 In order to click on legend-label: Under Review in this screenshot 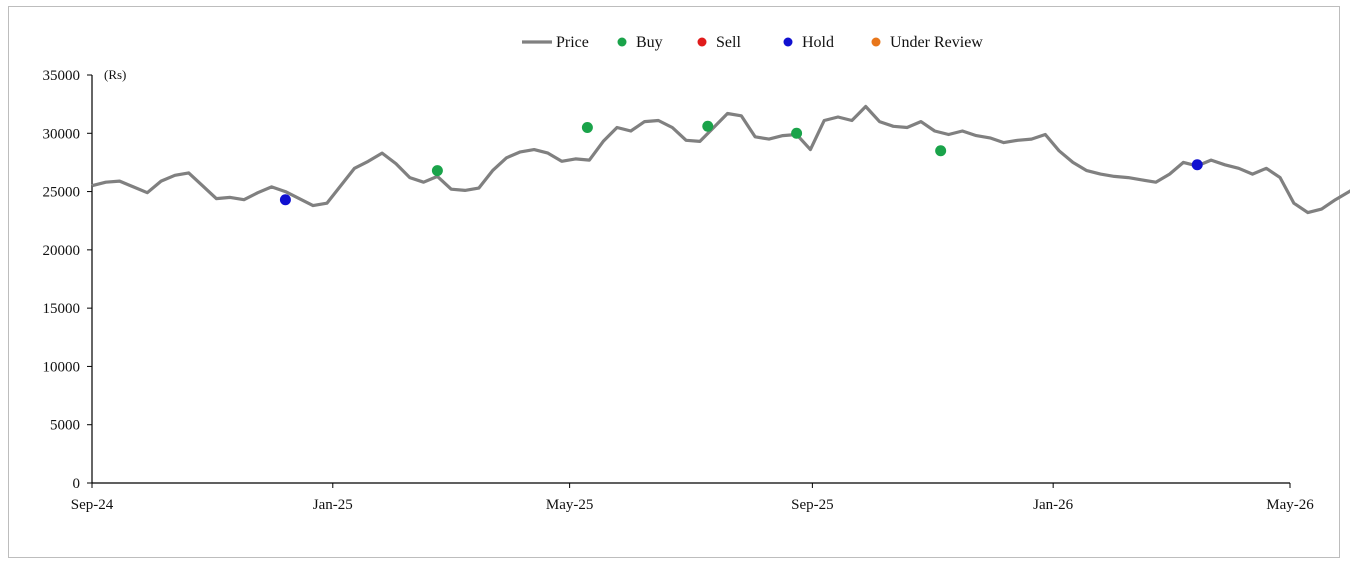, I will do `click(936, 42)`.